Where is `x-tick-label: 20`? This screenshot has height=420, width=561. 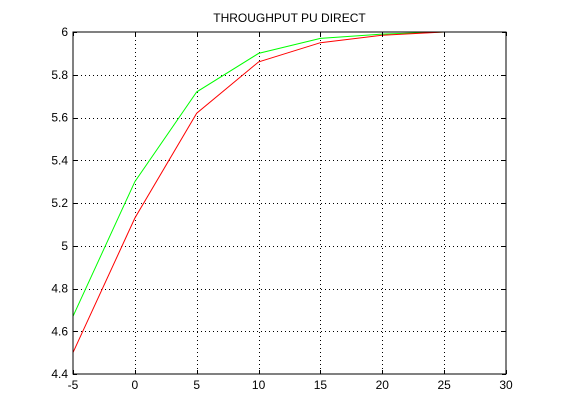
x-tick-label: 20 is located at coordinates (383, 385).